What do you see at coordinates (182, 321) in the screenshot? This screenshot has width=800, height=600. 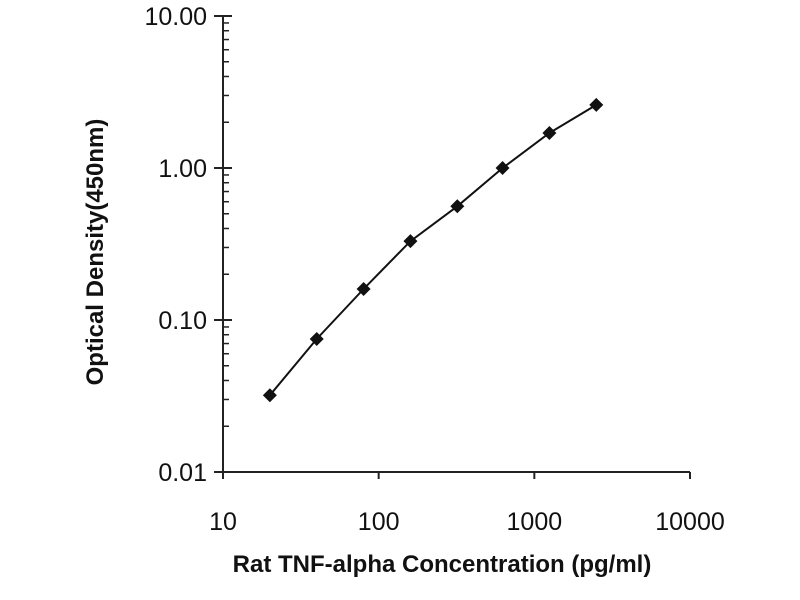 I see `y-tick-label: 0.10` at bounding box center [182, 321].